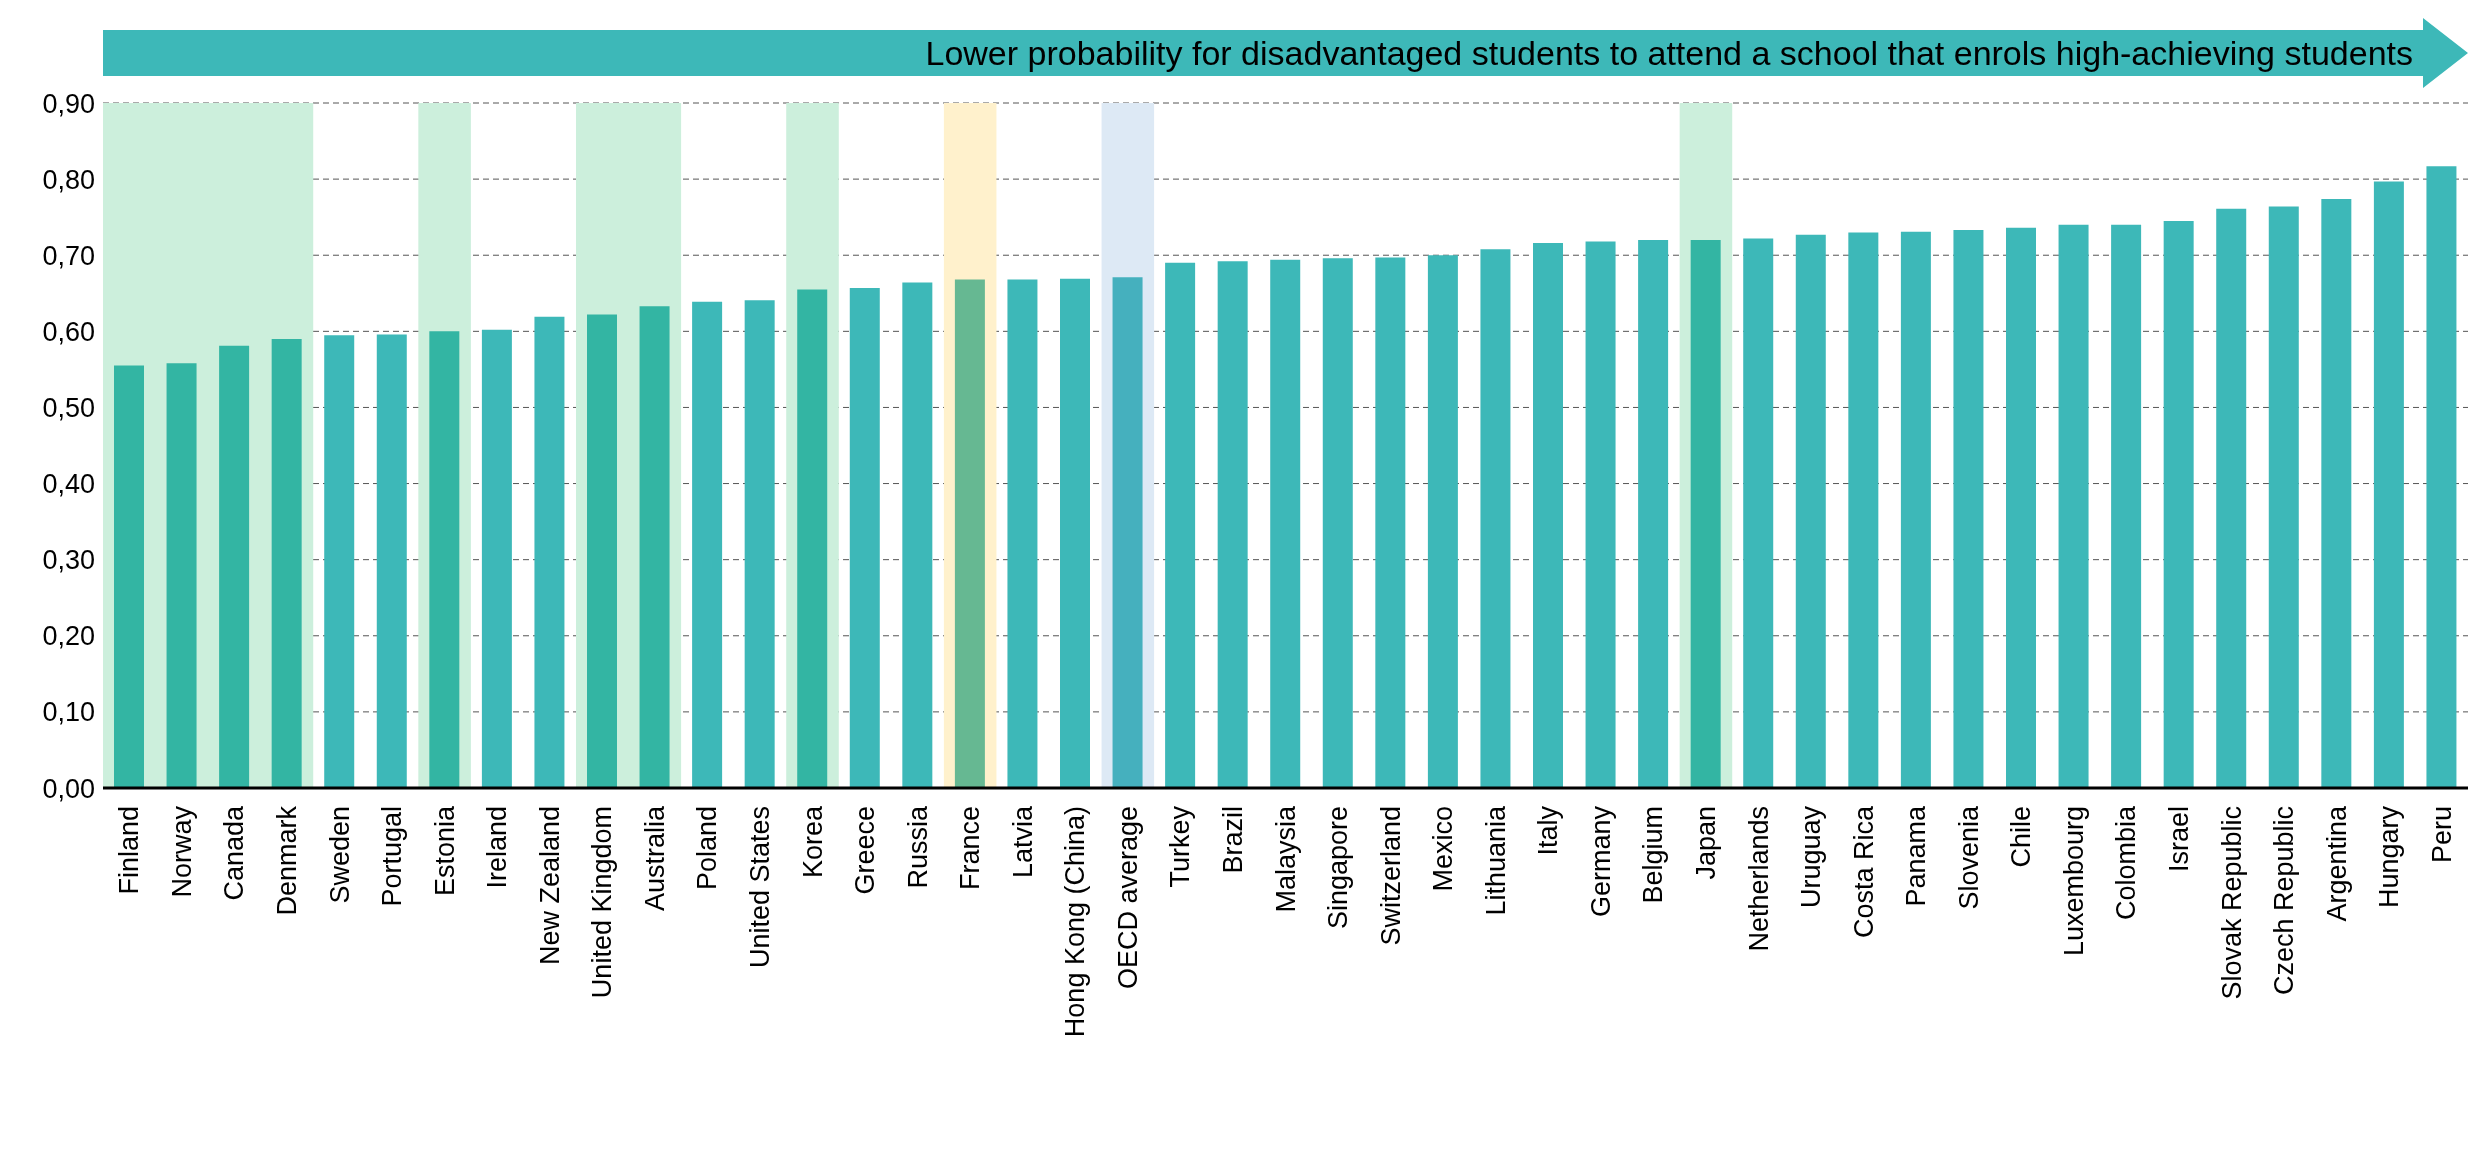  Describe the element at coordinates (181, 851) in the screenshot. I see `x-tick-label: Norway` at that location.